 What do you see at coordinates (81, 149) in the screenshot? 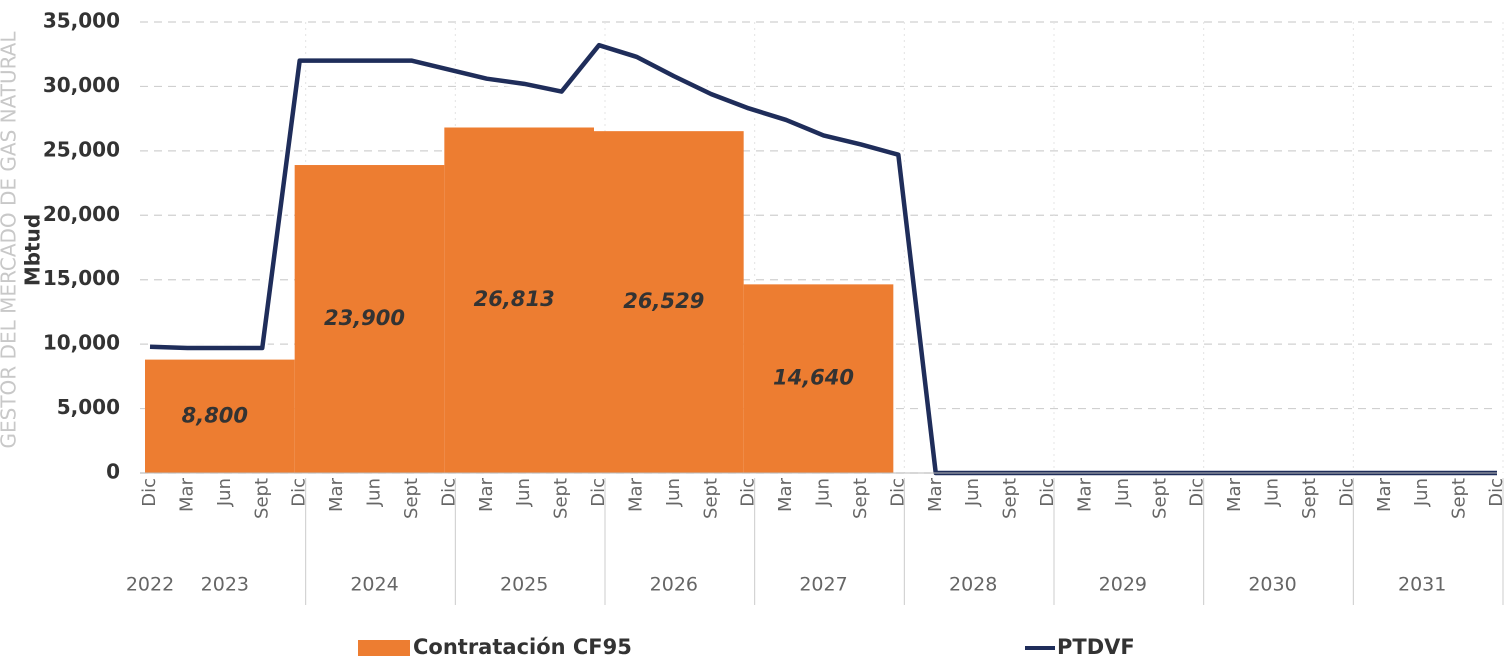
I see `y-tick-label: 25,000` at bounding box center [81, 149].